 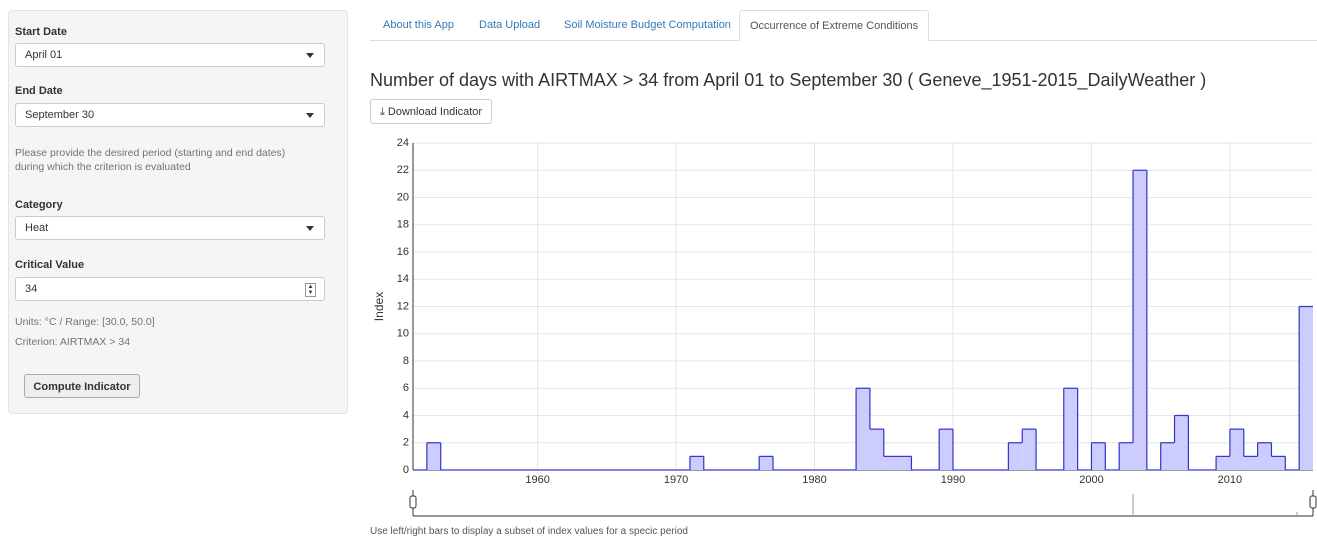 I want to click on x-tick-label: 1980, so click(x=814, y=480).